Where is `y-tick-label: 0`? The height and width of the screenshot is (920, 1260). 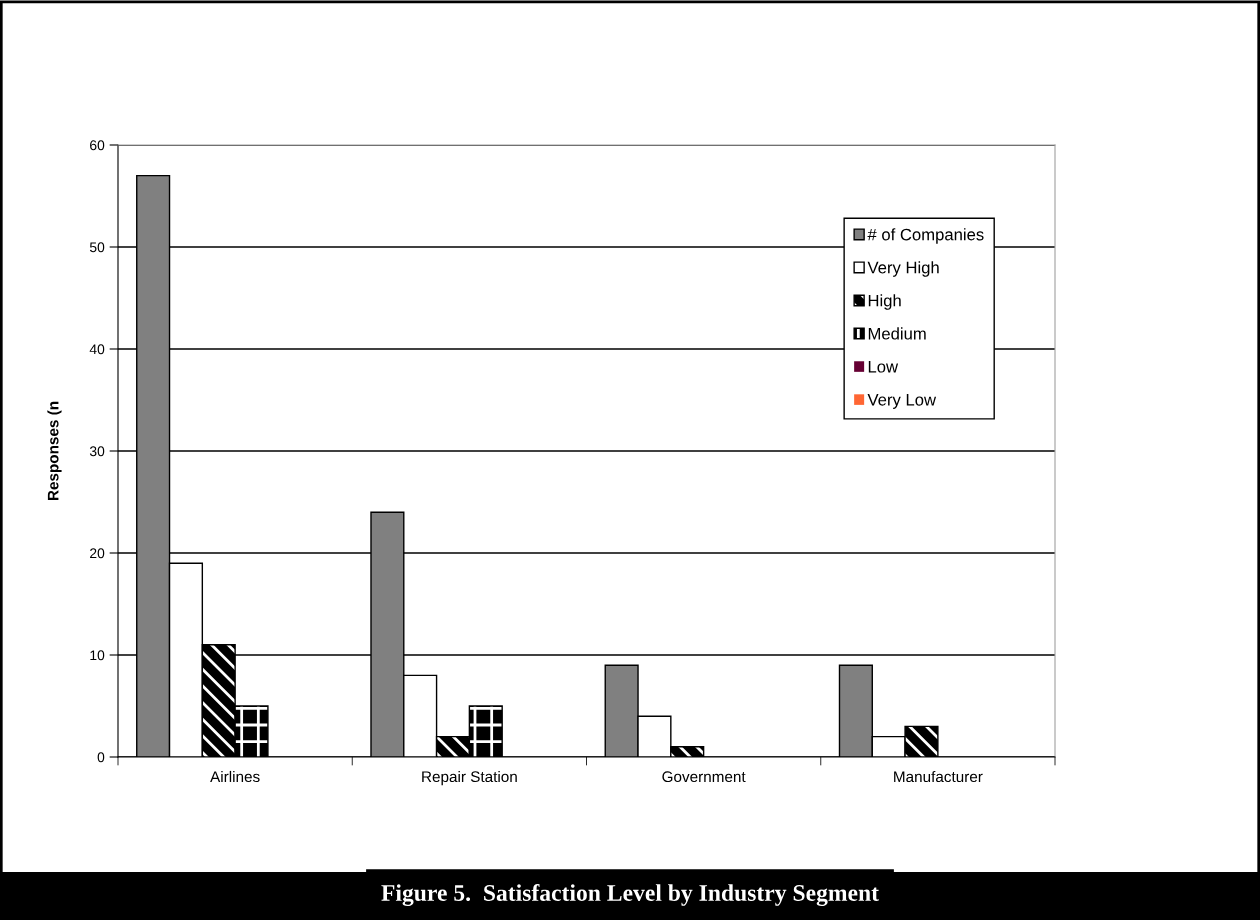 y-tick-label: 0 is located at coordinates (101, 757).